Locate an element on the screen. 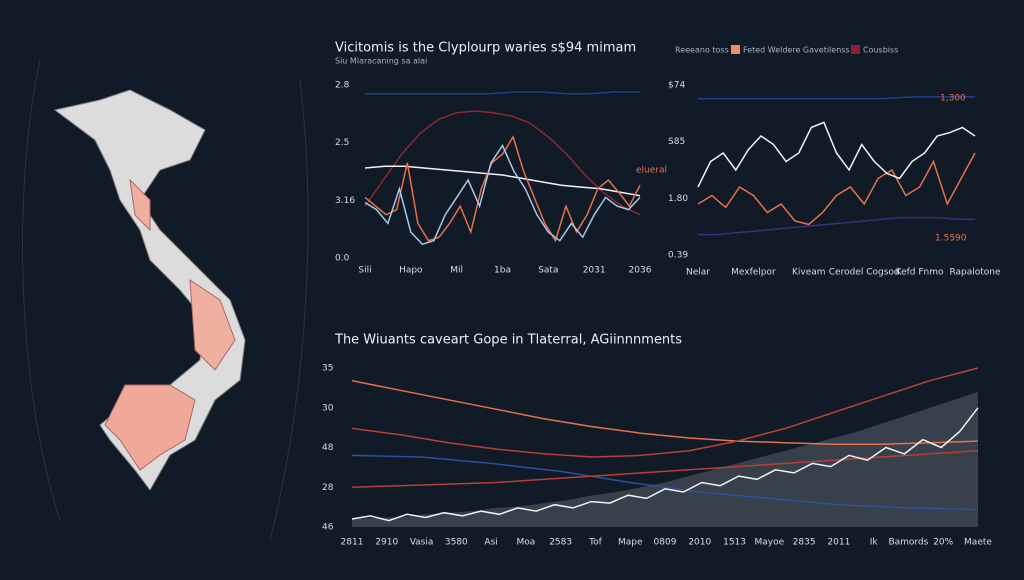 The width and height of the screenshot is (1024, 580). x-tick-label: Rapalotone is located at coordinates (975, 273).